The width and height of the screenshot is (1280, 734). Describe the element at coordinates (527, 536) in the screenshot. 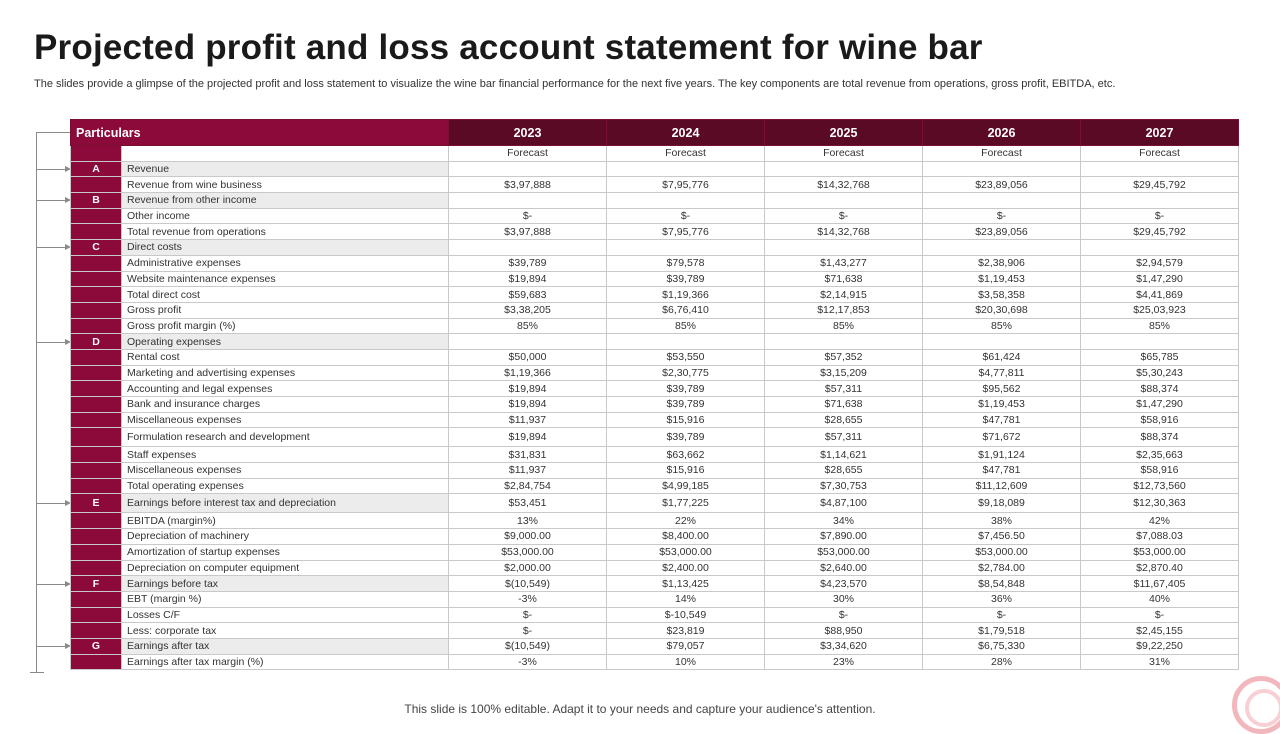

I see `value-cell: $9,000.00` at that location.